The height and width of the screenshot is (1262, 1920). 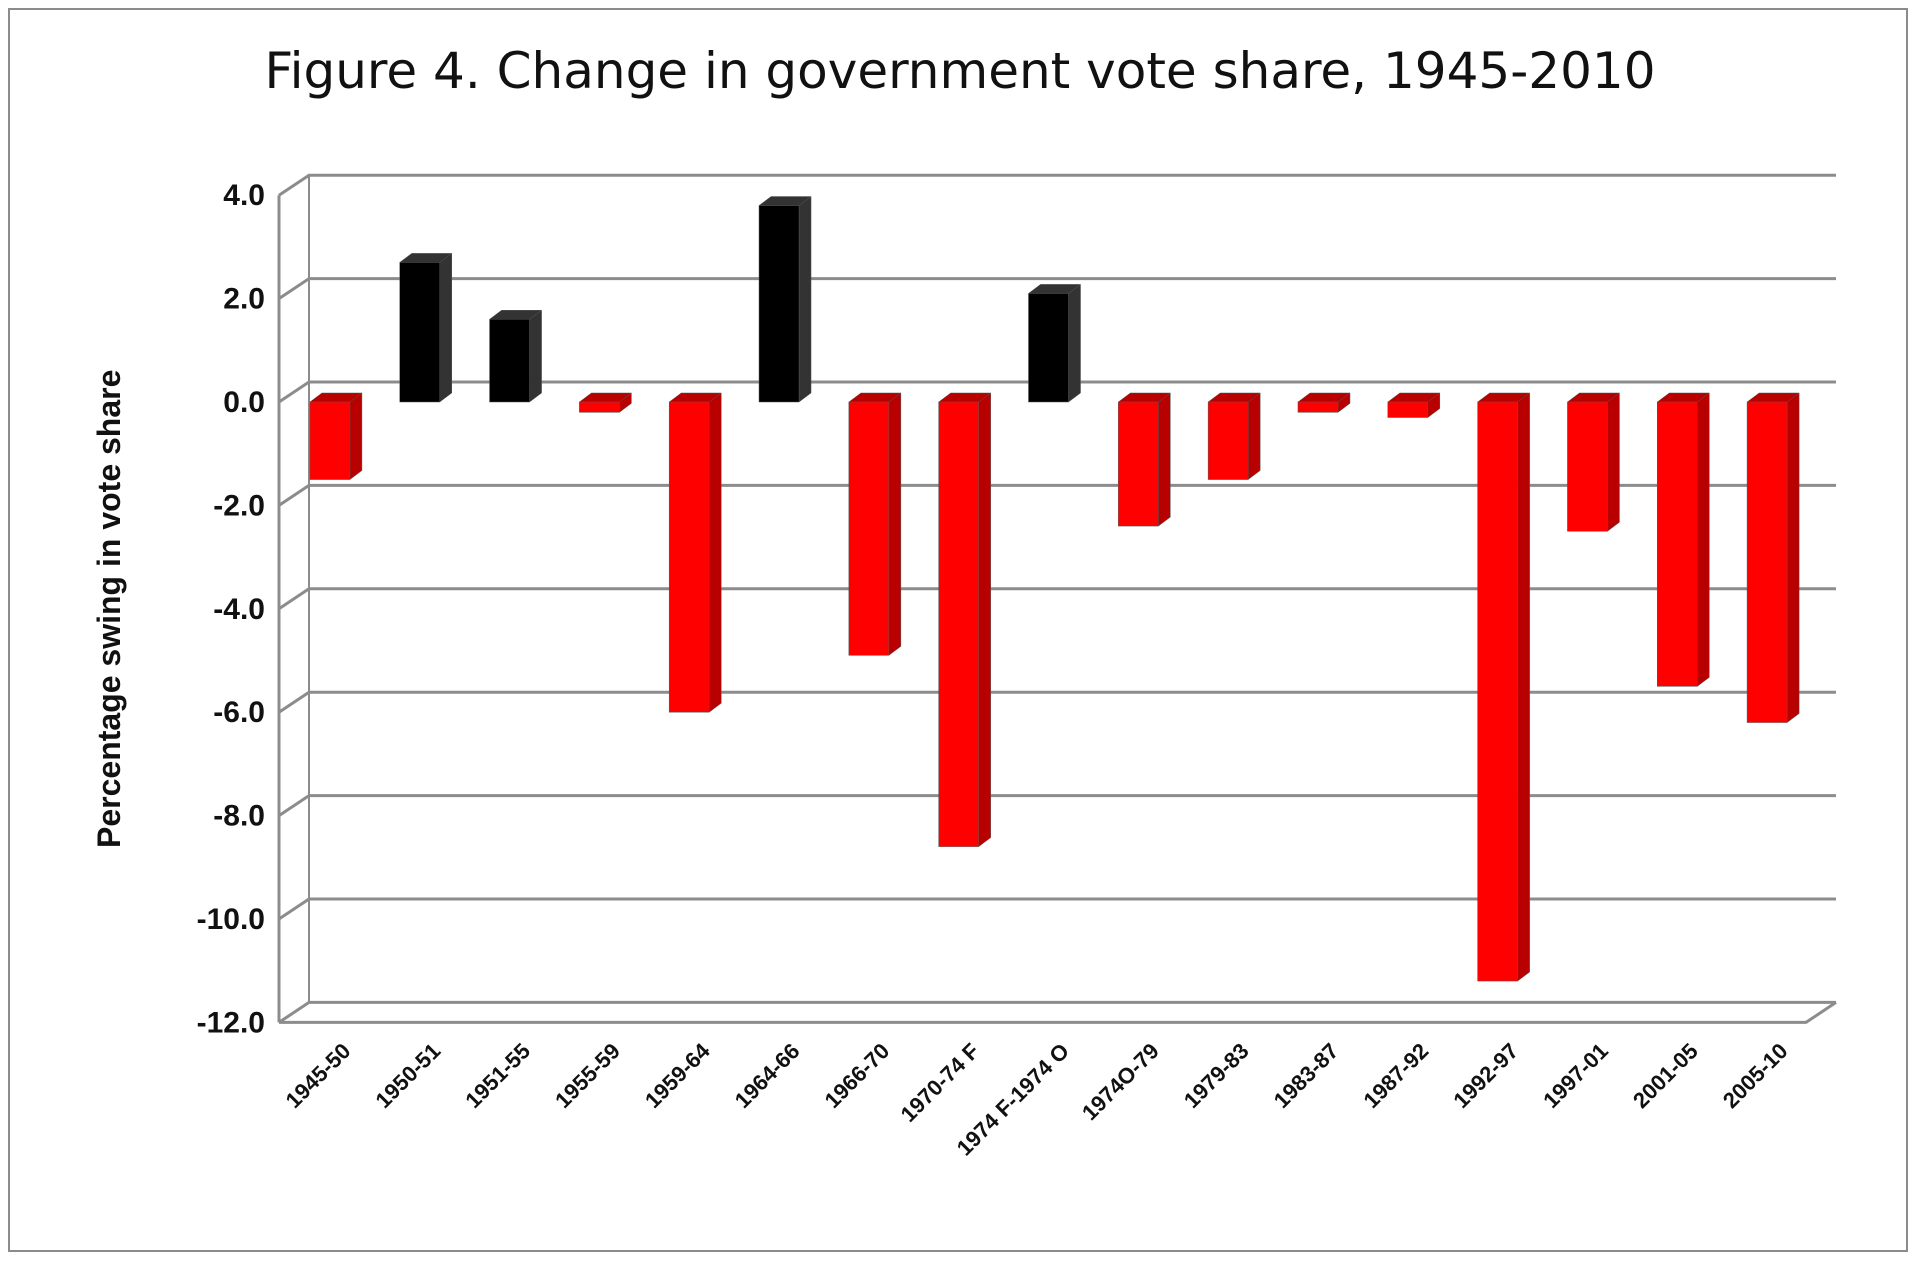 I want to click on y-tick-label: -2.0, so click(x=239, y=505).